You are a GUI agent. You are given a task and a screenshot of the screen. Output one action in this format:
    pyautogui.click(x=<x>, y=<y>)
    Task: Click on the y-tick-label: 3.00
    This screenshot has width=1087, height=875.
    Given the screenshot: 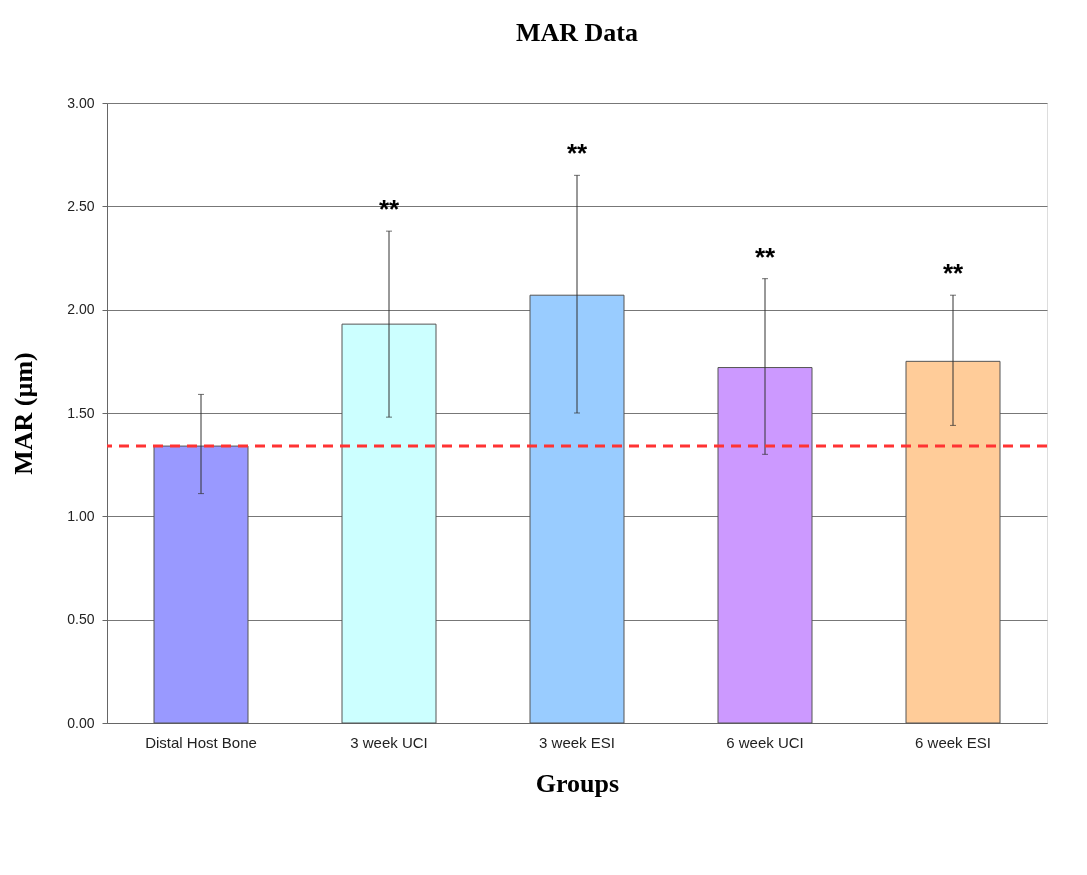 What is the action you would take?
    pyautogui.click(x=81, y=102)
    